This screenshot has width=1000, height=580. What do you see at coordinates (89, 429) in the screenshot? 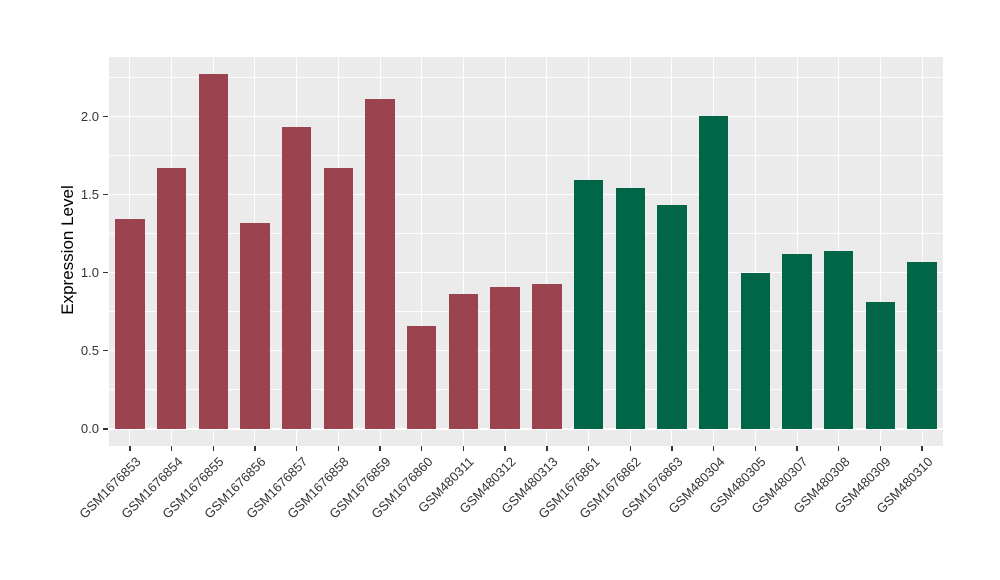
I see `y-tick-label: 0.0` at bounding box center [89, 429].